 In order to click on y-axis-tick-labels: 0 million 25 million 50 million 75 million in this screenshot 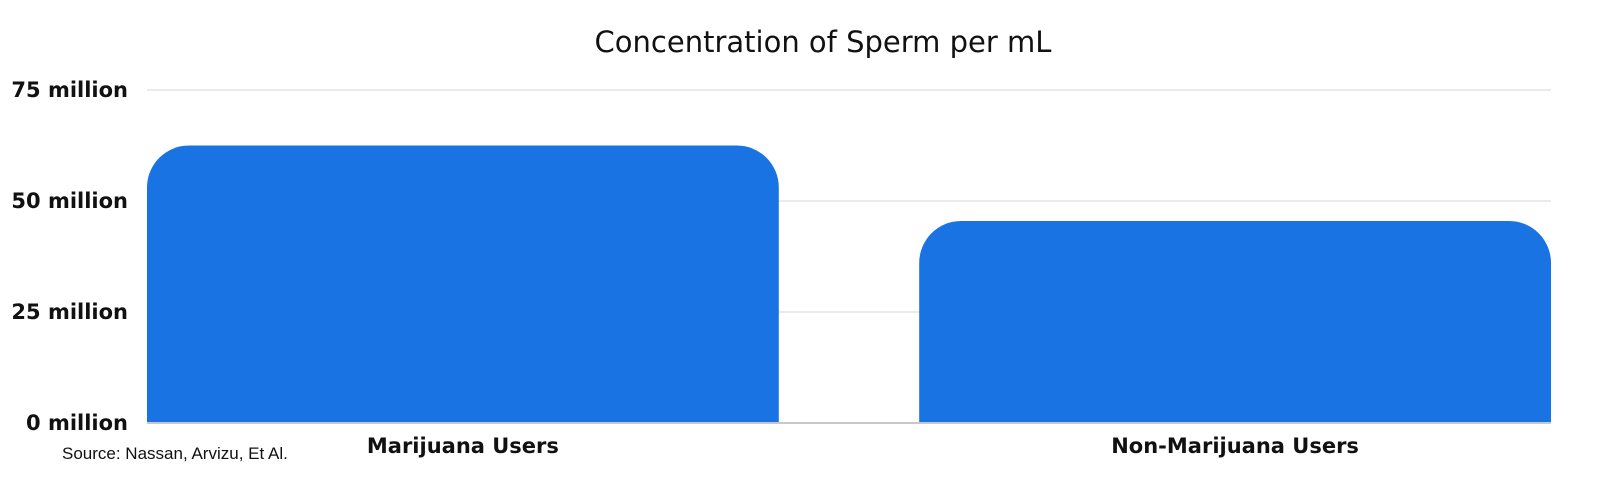, I will do `click(69, 256)`.